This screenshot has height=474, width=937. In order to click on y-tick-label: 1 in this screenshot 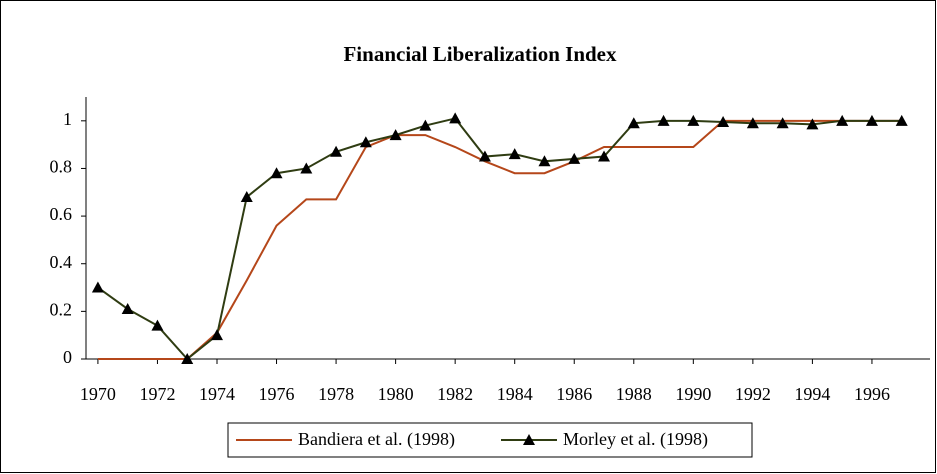, I will do `click(67, 119)`.